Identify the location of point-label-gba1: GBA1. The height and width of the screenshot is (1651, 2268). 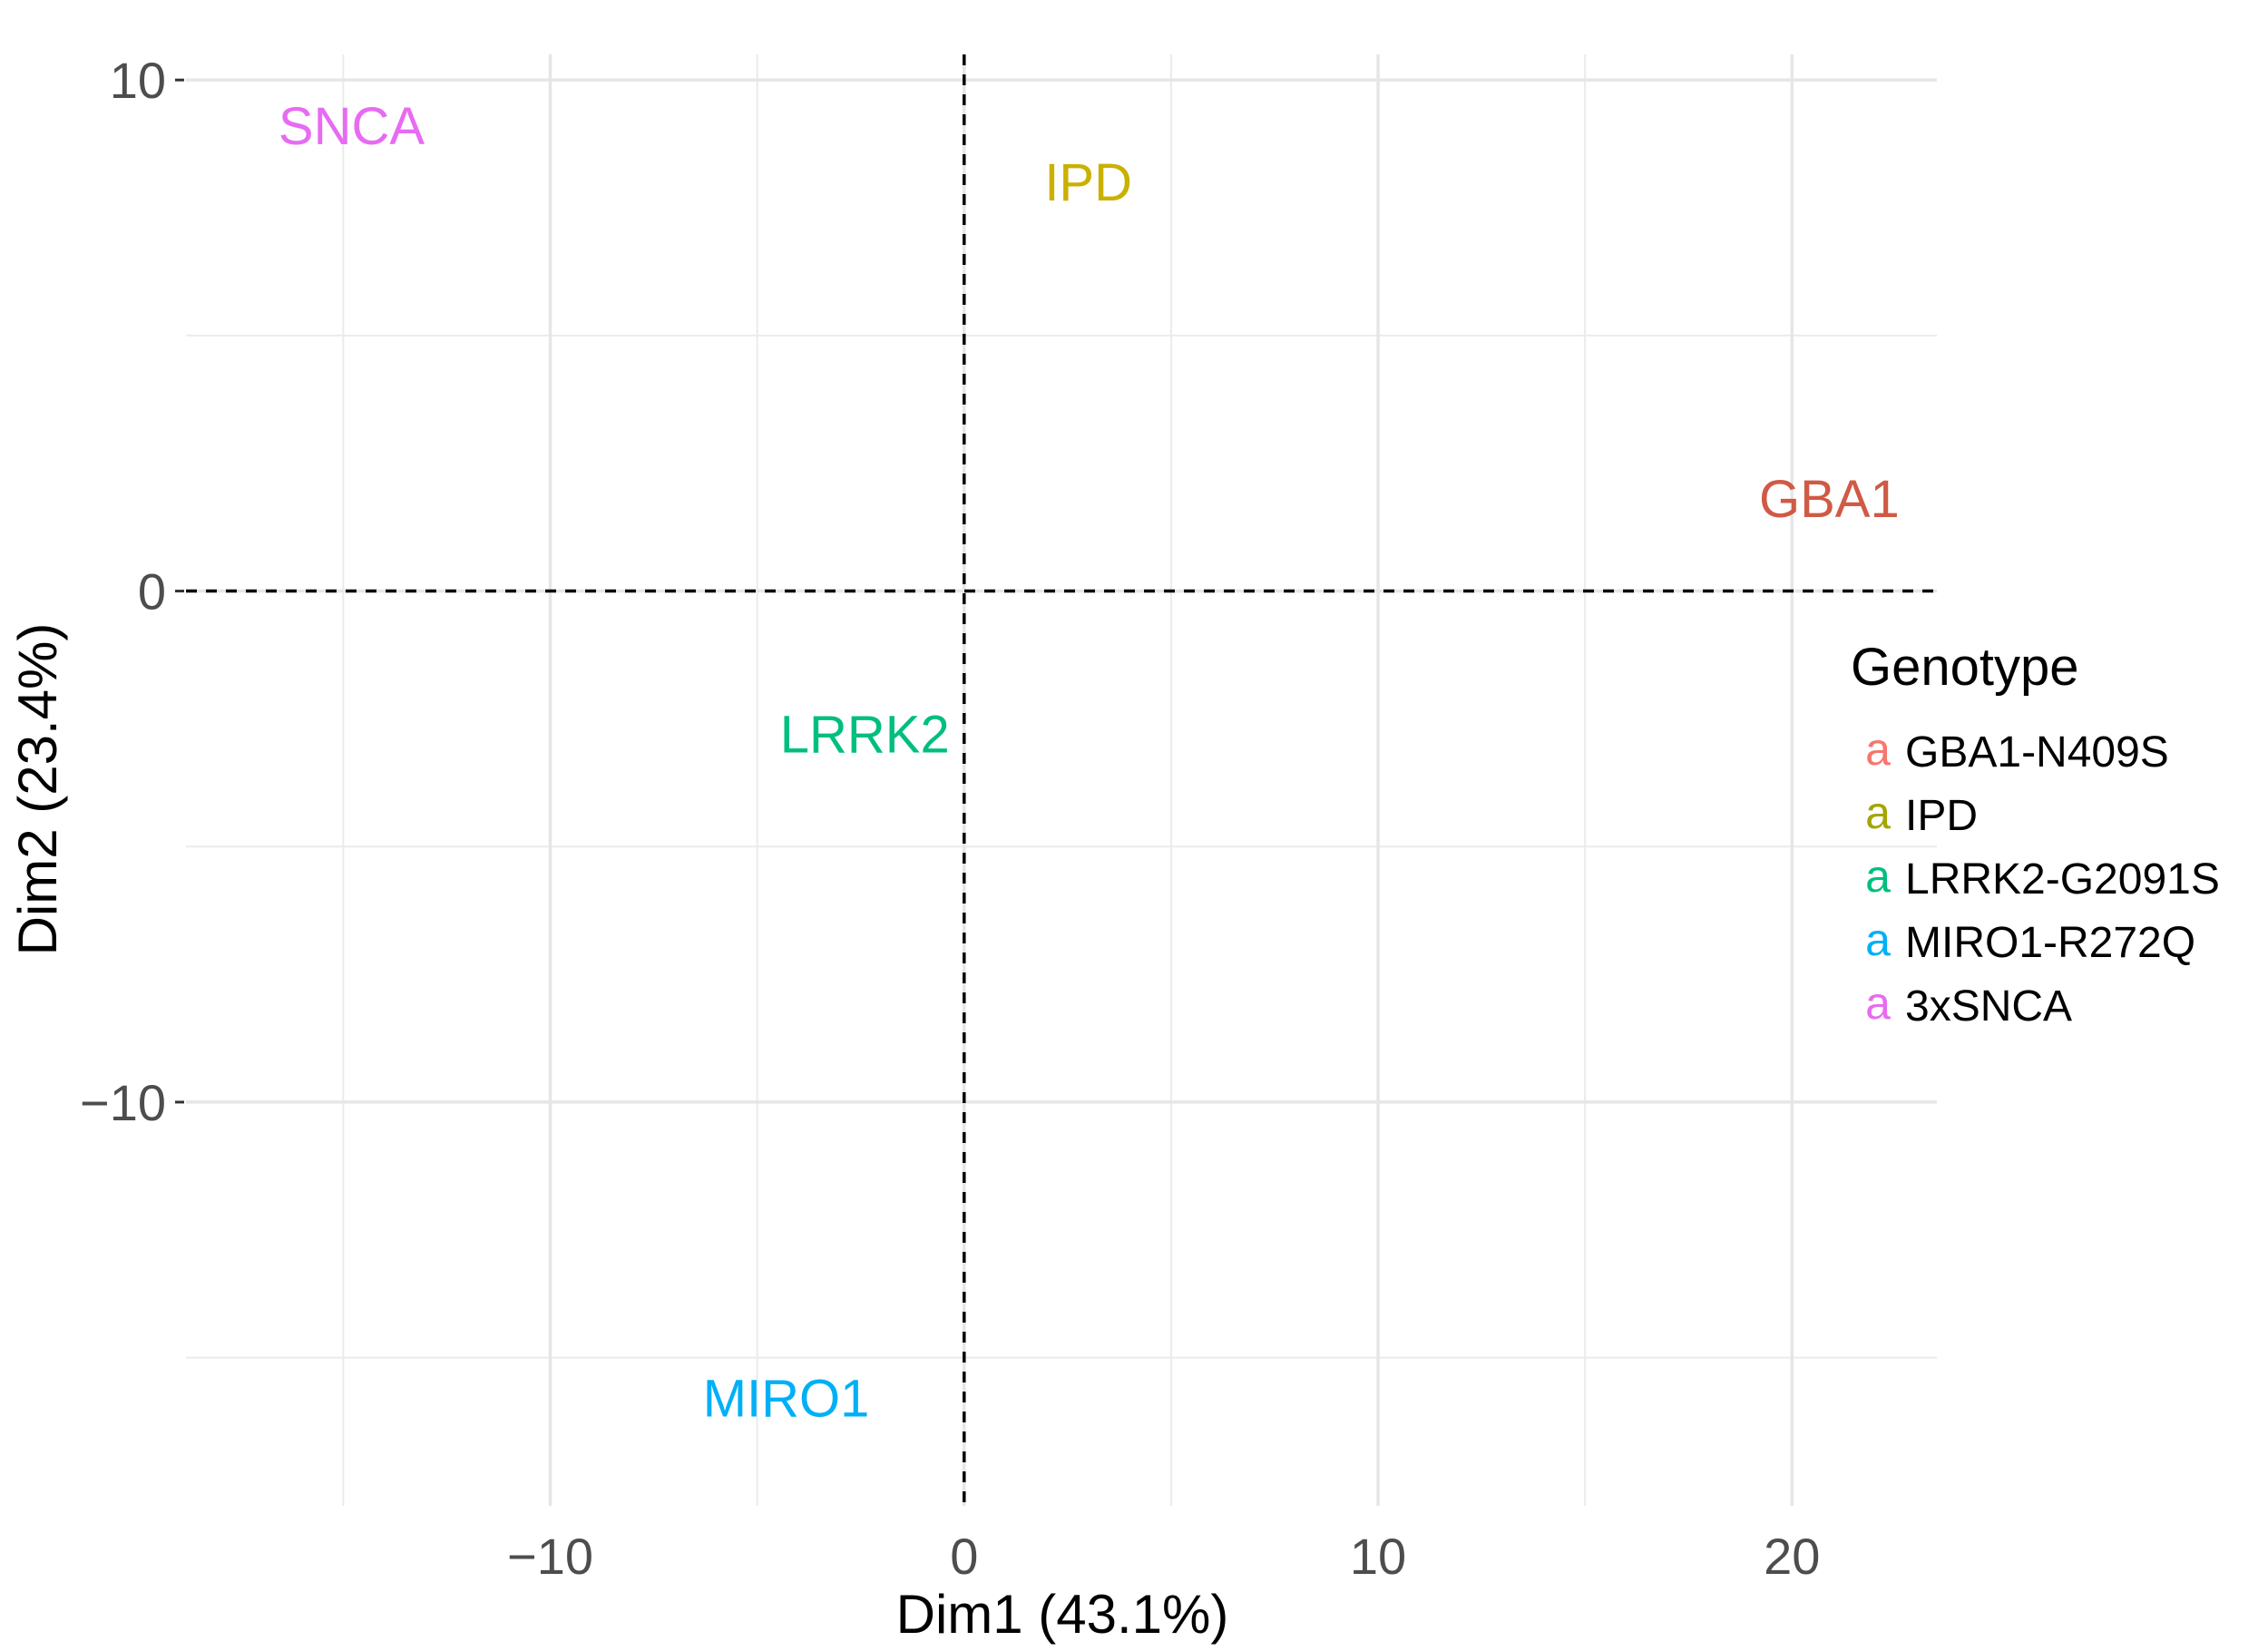
(1830, 499).